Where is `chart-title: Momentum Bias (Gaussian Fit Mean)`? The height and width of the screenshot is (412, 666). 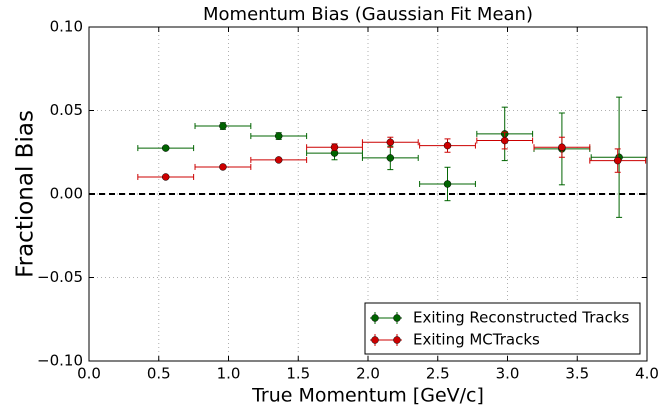 chart-title: Momentum Bias (Gaussian Fit Mean) is located at coordinates (368, 14).